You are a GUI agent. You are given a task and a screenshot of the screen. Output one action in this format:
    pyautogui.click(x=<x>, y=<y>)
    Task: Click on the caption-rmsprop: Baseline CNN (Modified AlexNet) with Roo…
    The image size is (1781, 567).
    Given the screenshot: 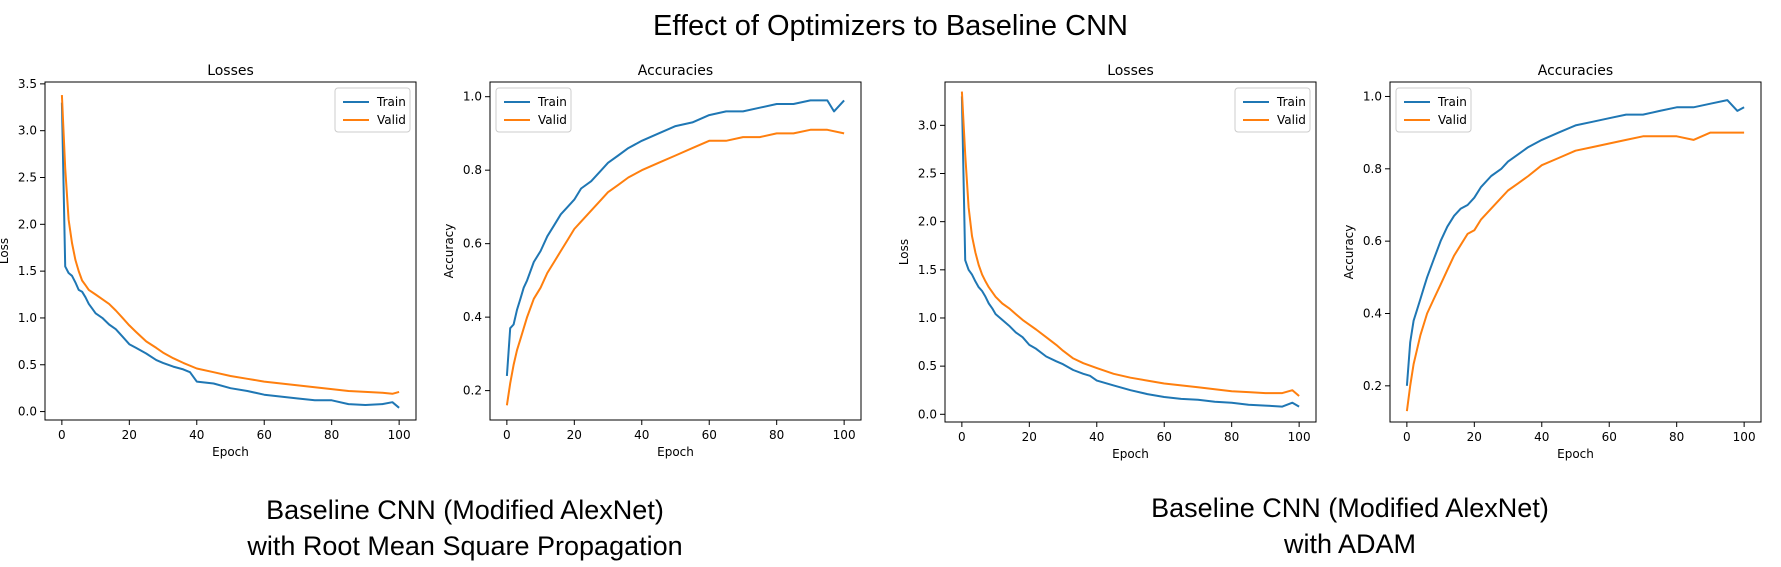 What is the action you would take?
    pyautogui.click(x=465, y=528)
    